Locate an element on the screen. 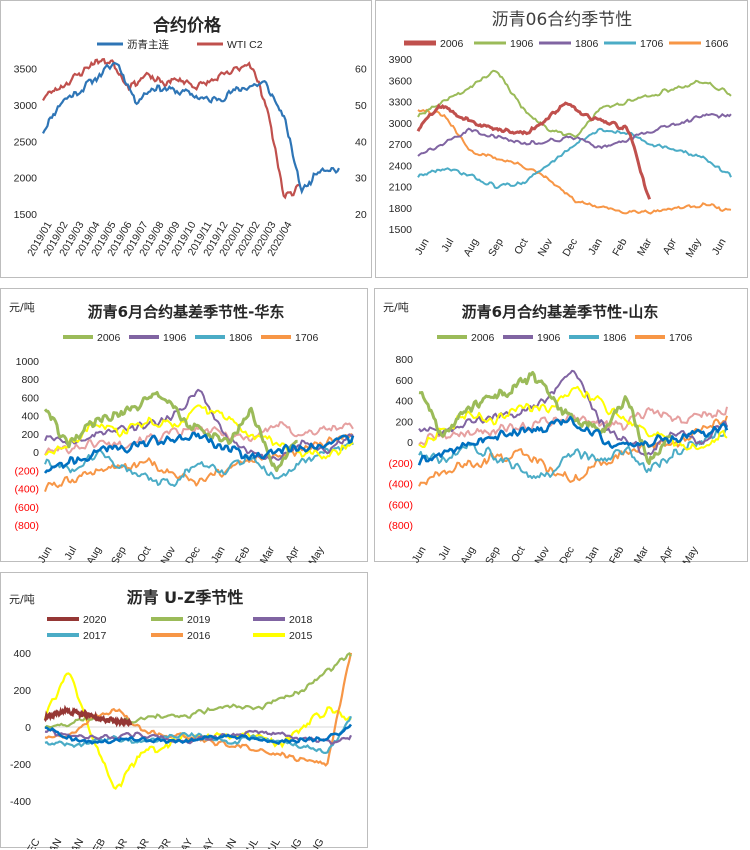  series-line-extra-yellow is located at coordinates (573, 418).